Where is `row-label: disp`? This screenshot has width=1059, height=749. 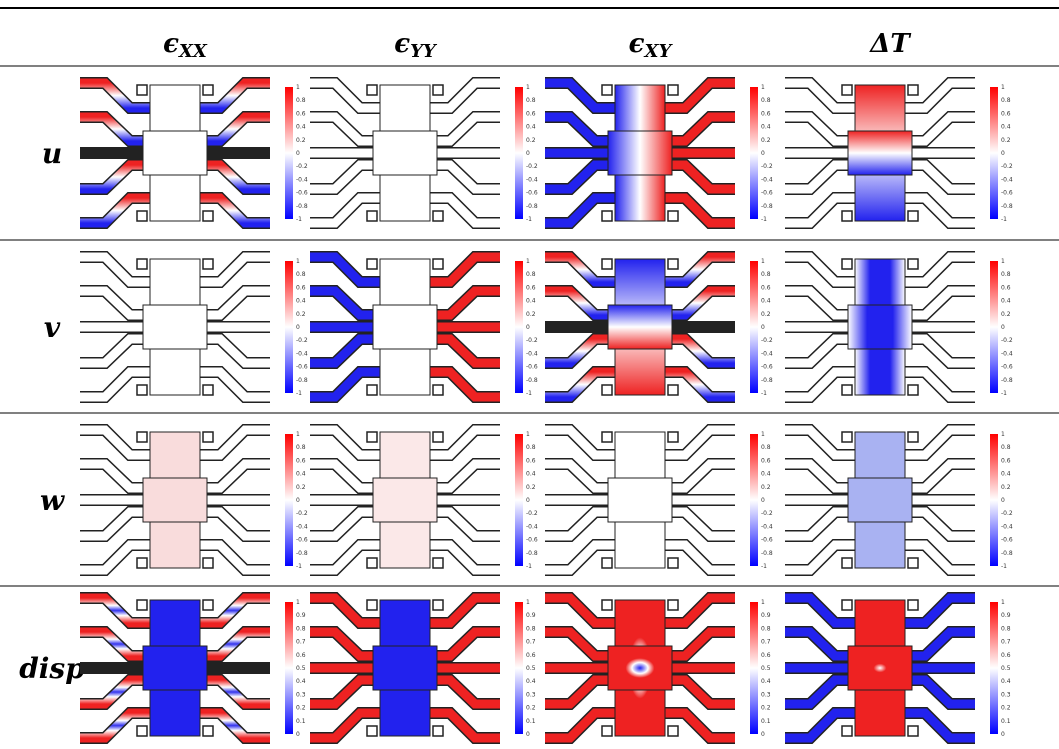
row-label: disp is located at coordinates (52, 668).